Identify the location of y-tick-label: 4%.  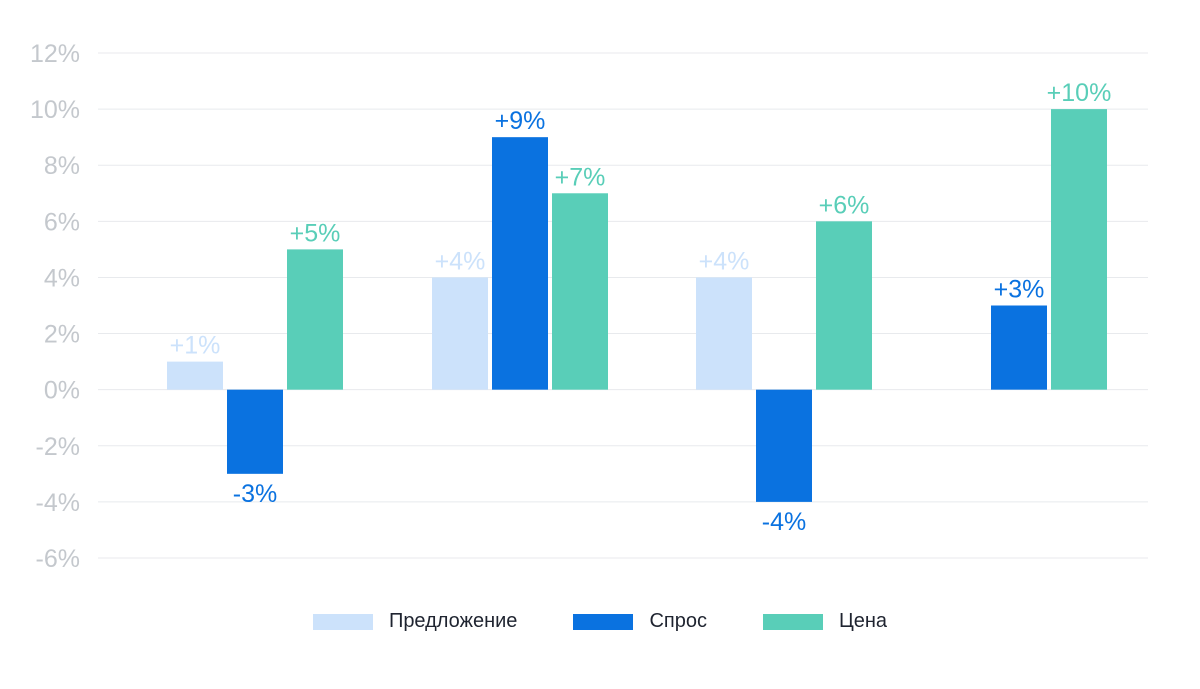
(62, 278).